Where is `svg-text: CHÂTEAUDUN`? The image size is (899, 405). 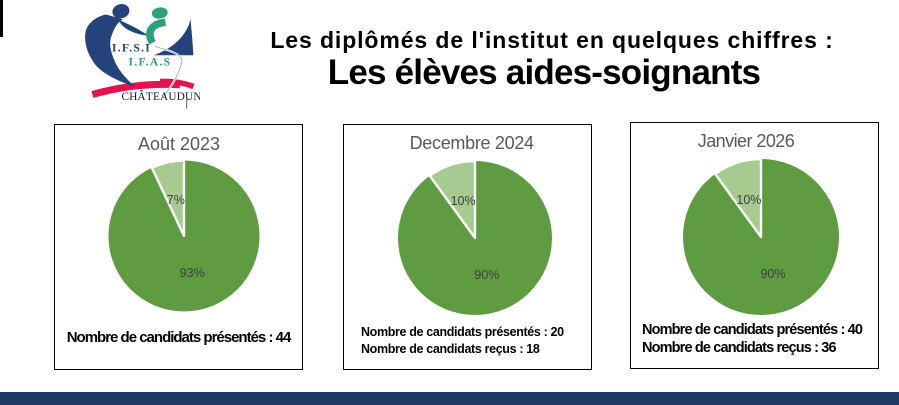
svg-text: CHÂTEAUDUN is located at coordinates (161, 97).